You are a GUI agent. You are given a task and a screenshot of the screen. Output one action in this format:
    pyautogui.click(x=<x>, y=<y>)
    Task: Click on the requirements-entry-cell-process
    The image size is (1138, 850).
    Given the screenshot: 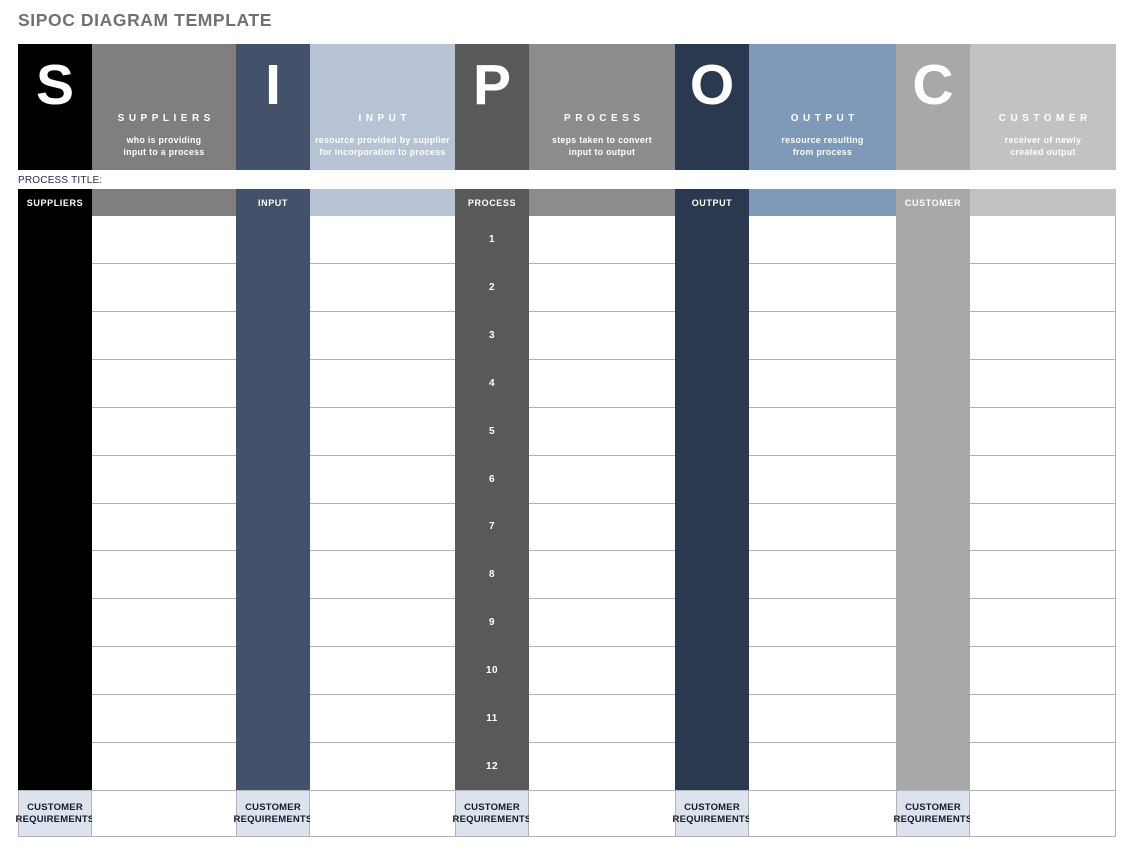 What is the action you would take?
    pyautogui.click(x=602, y=813)
    